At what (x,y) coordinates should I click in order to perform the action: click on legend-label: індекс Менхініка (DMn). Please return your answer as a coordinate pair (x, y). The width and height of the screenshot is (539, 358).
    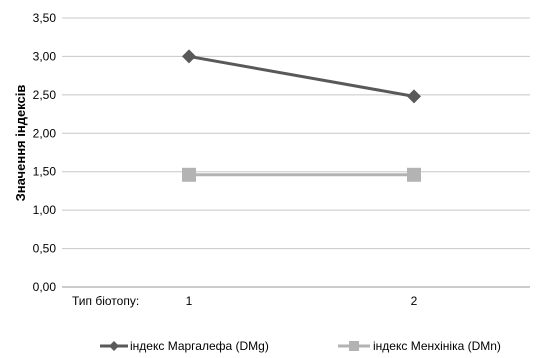
    Looking at the image, I should click on (437, 346).